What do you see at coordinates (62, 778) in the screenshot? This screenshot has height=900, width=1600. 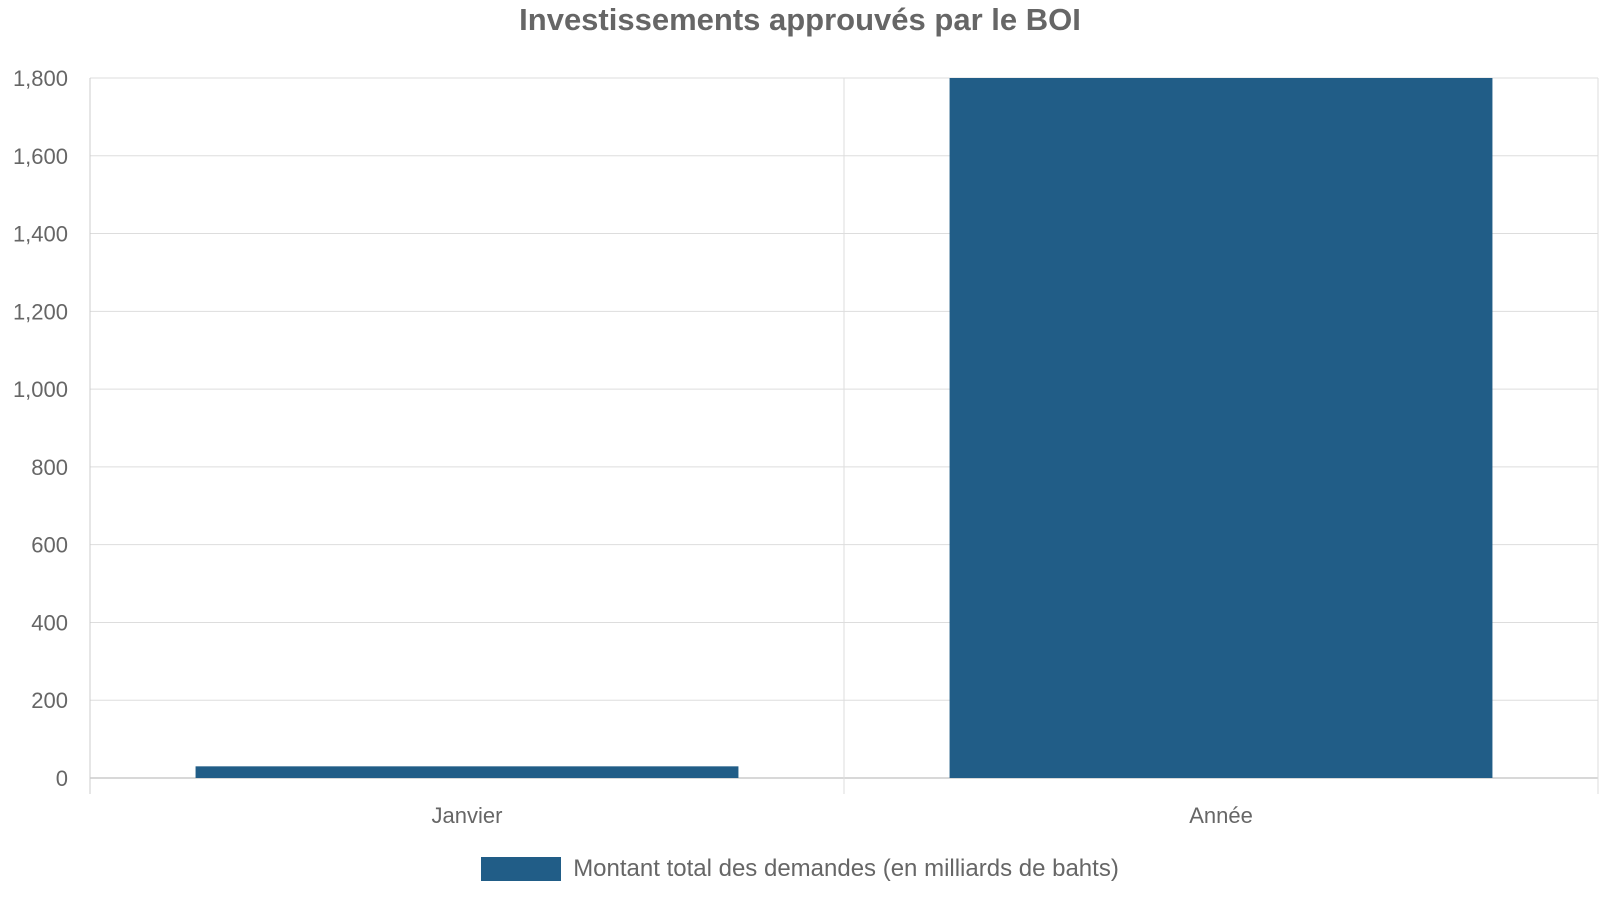 I see `y-tick-label: 0` at bounding box center [62, 778].